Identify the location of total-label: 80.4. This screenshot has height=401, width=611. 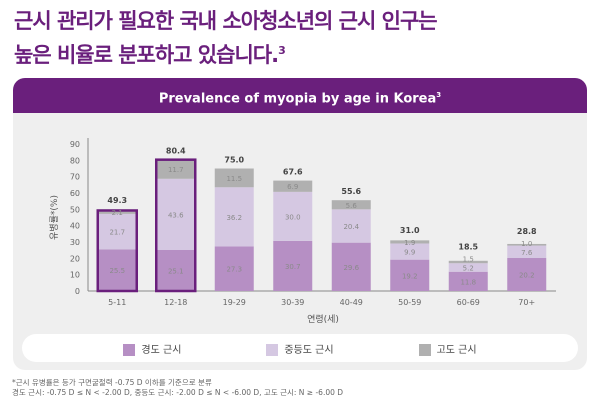
(176, 151).